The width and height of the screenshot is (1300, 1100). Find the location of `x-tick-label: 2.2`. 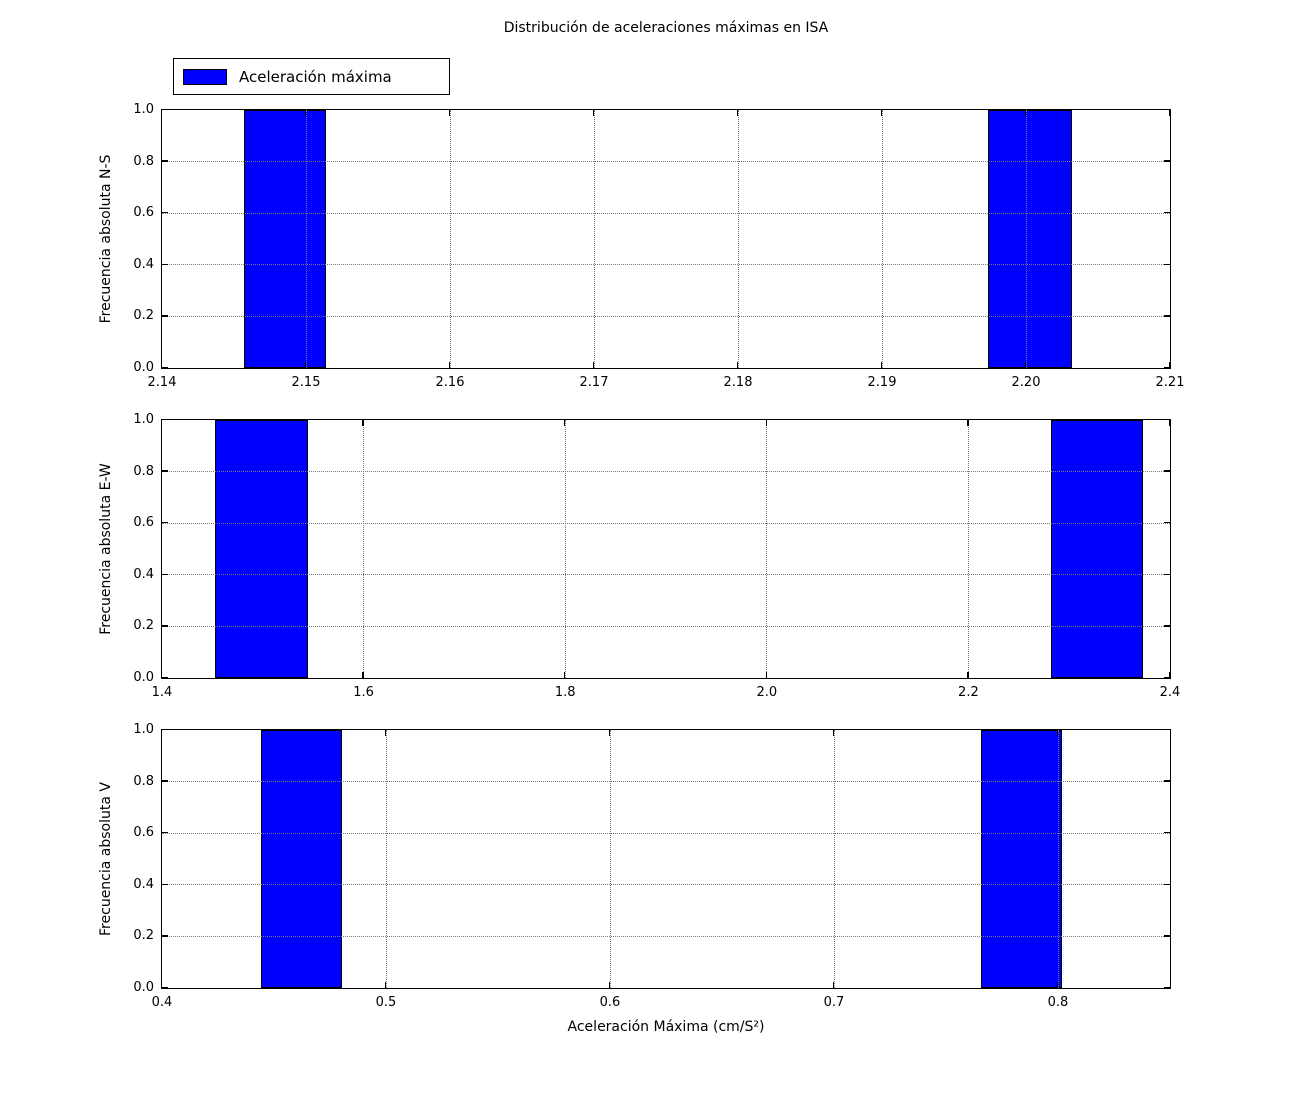

x-tick-label: 2.2 is located at coordinates (968, 692).